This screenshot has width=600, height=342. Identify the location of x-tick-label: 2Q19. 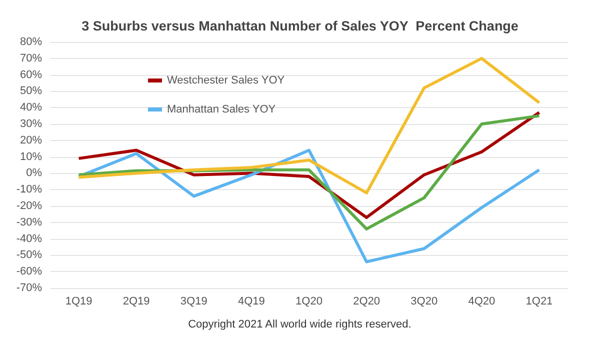
(136, 302).